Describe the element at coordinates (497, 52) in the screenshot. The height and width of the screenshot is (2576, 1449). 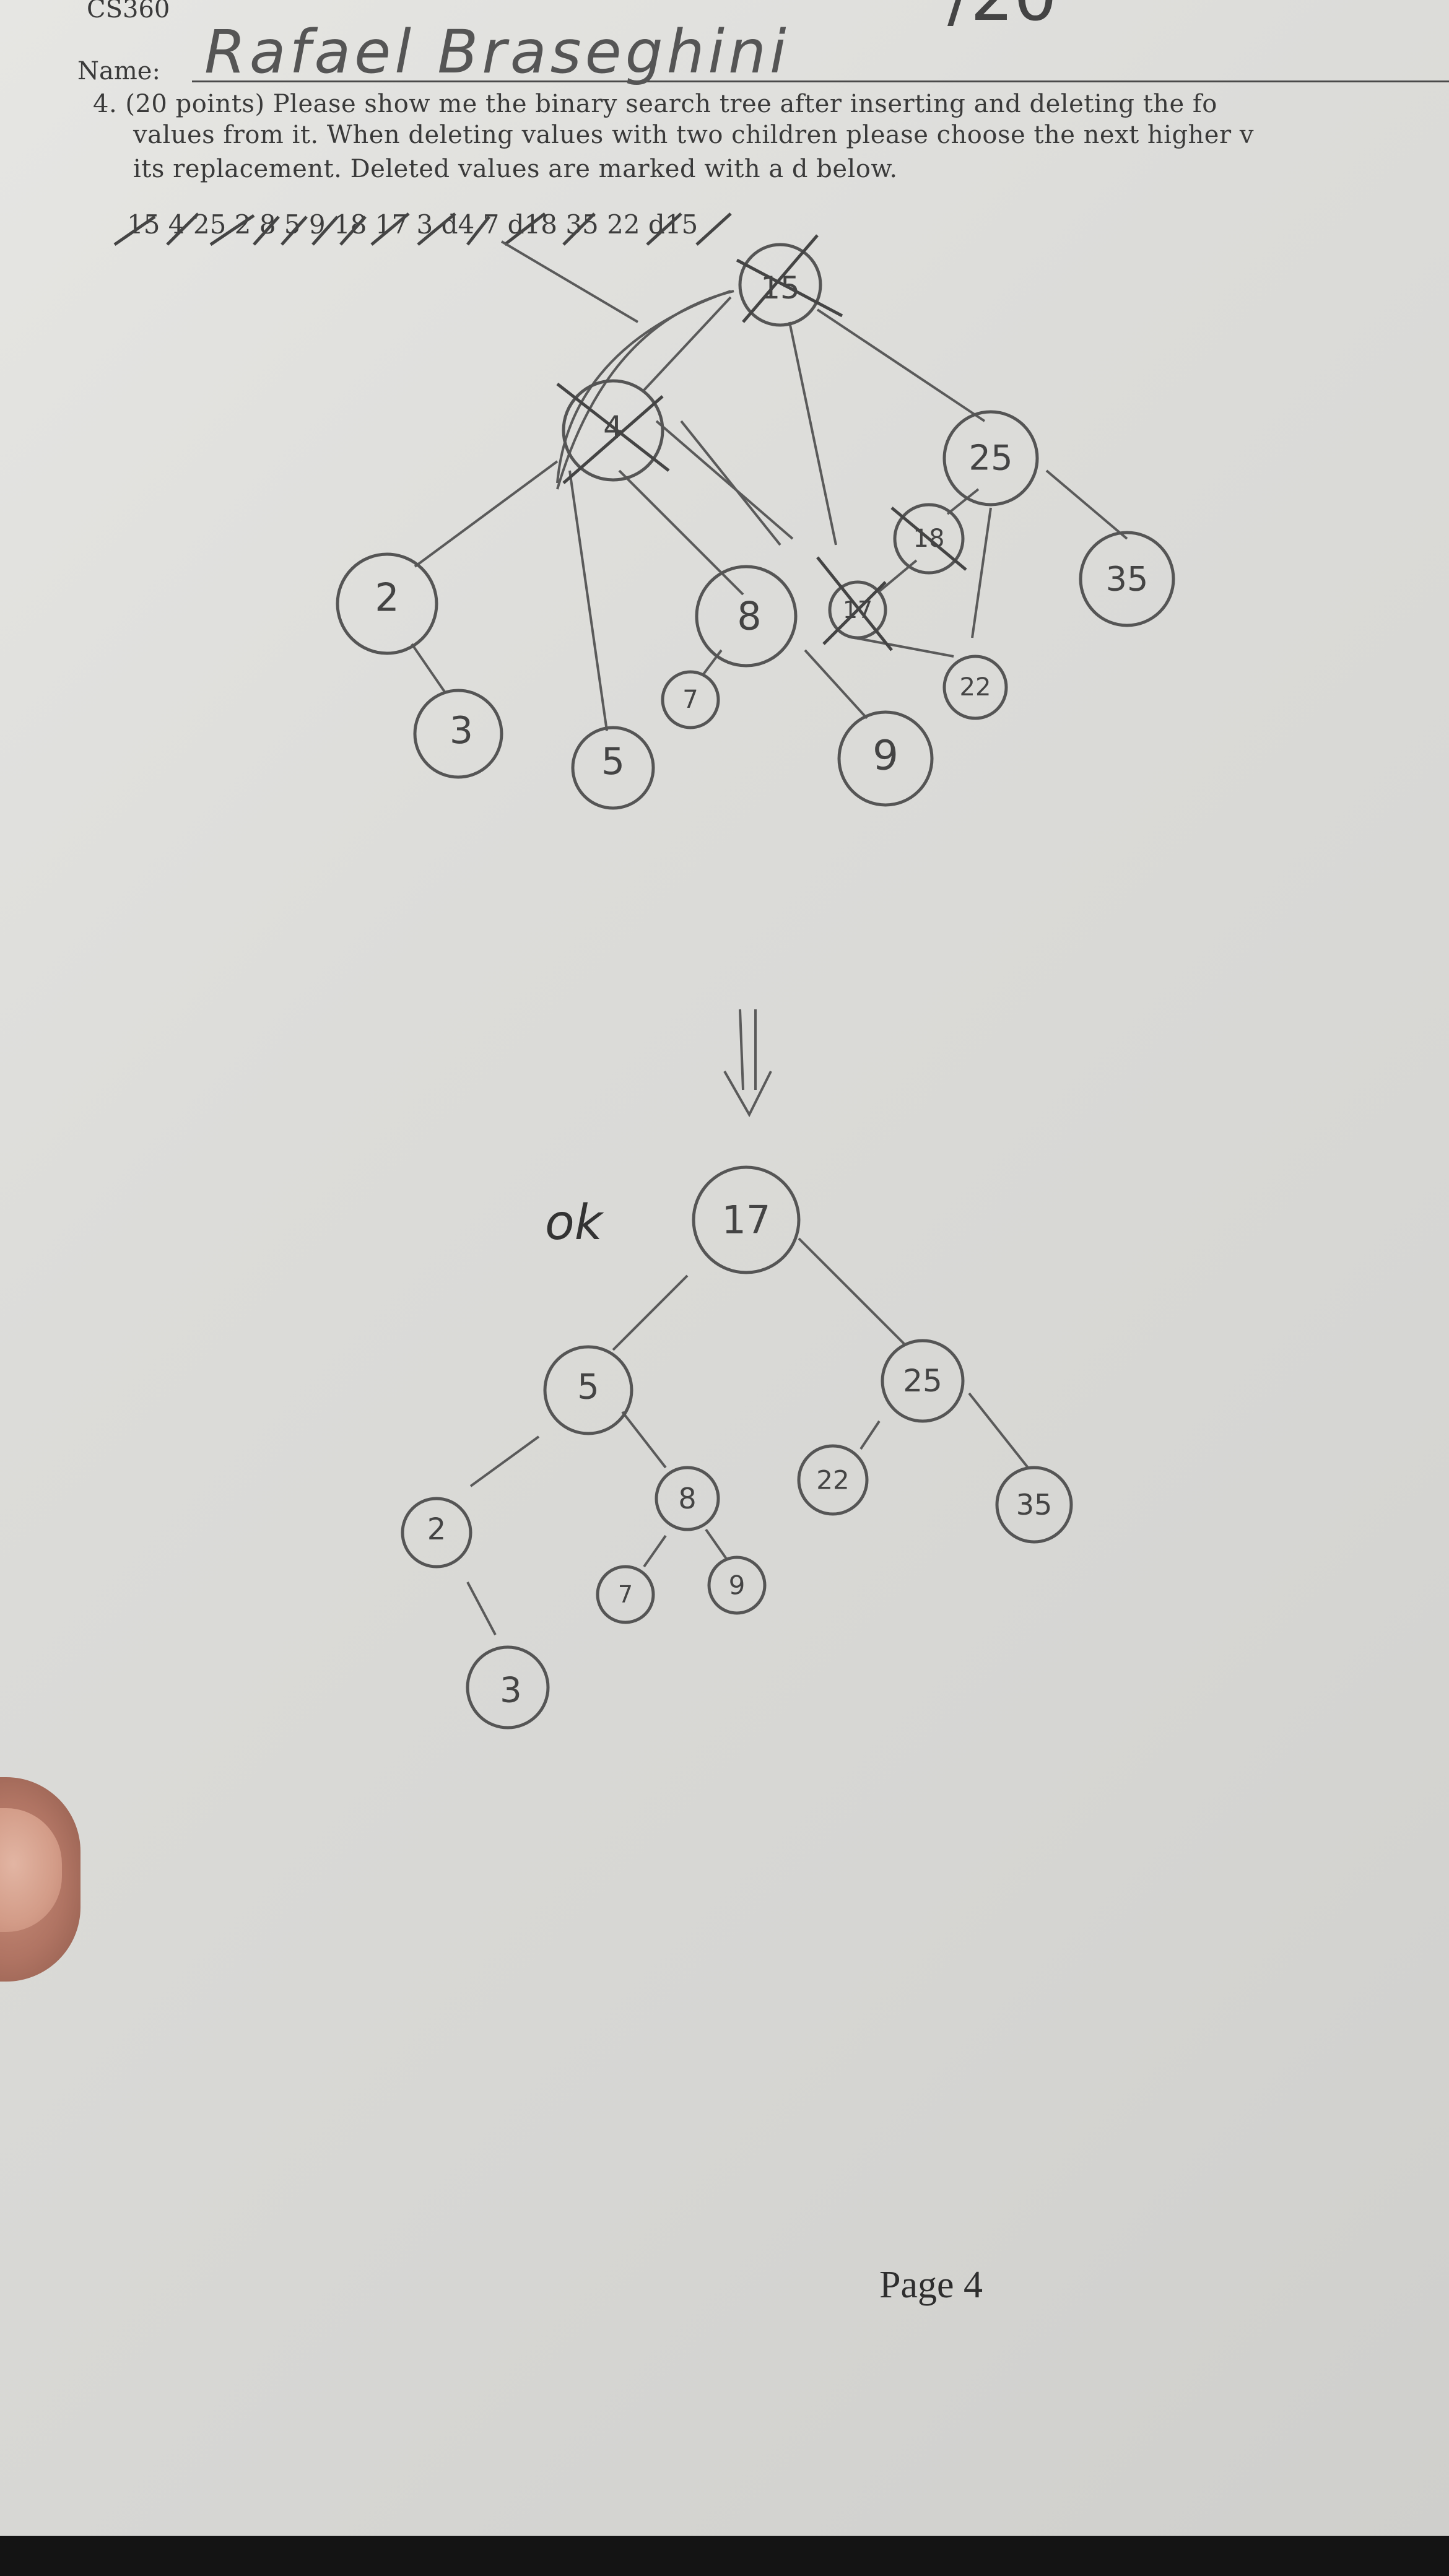
I see `student-name: Rafael Braseghini` at that location.